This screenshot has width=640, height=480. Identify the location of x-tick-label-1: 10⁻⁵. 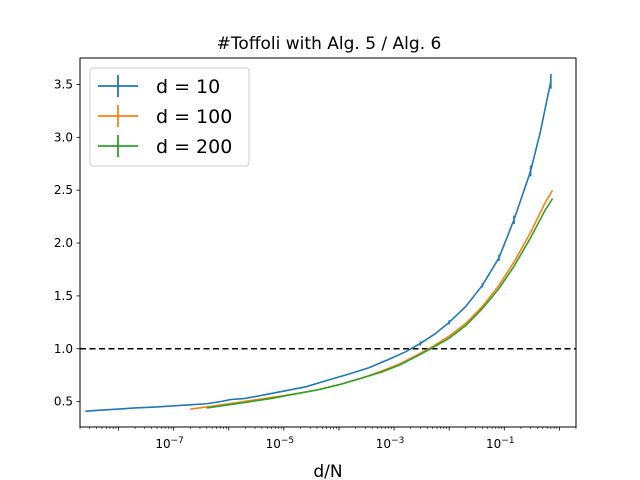
(280, 443).